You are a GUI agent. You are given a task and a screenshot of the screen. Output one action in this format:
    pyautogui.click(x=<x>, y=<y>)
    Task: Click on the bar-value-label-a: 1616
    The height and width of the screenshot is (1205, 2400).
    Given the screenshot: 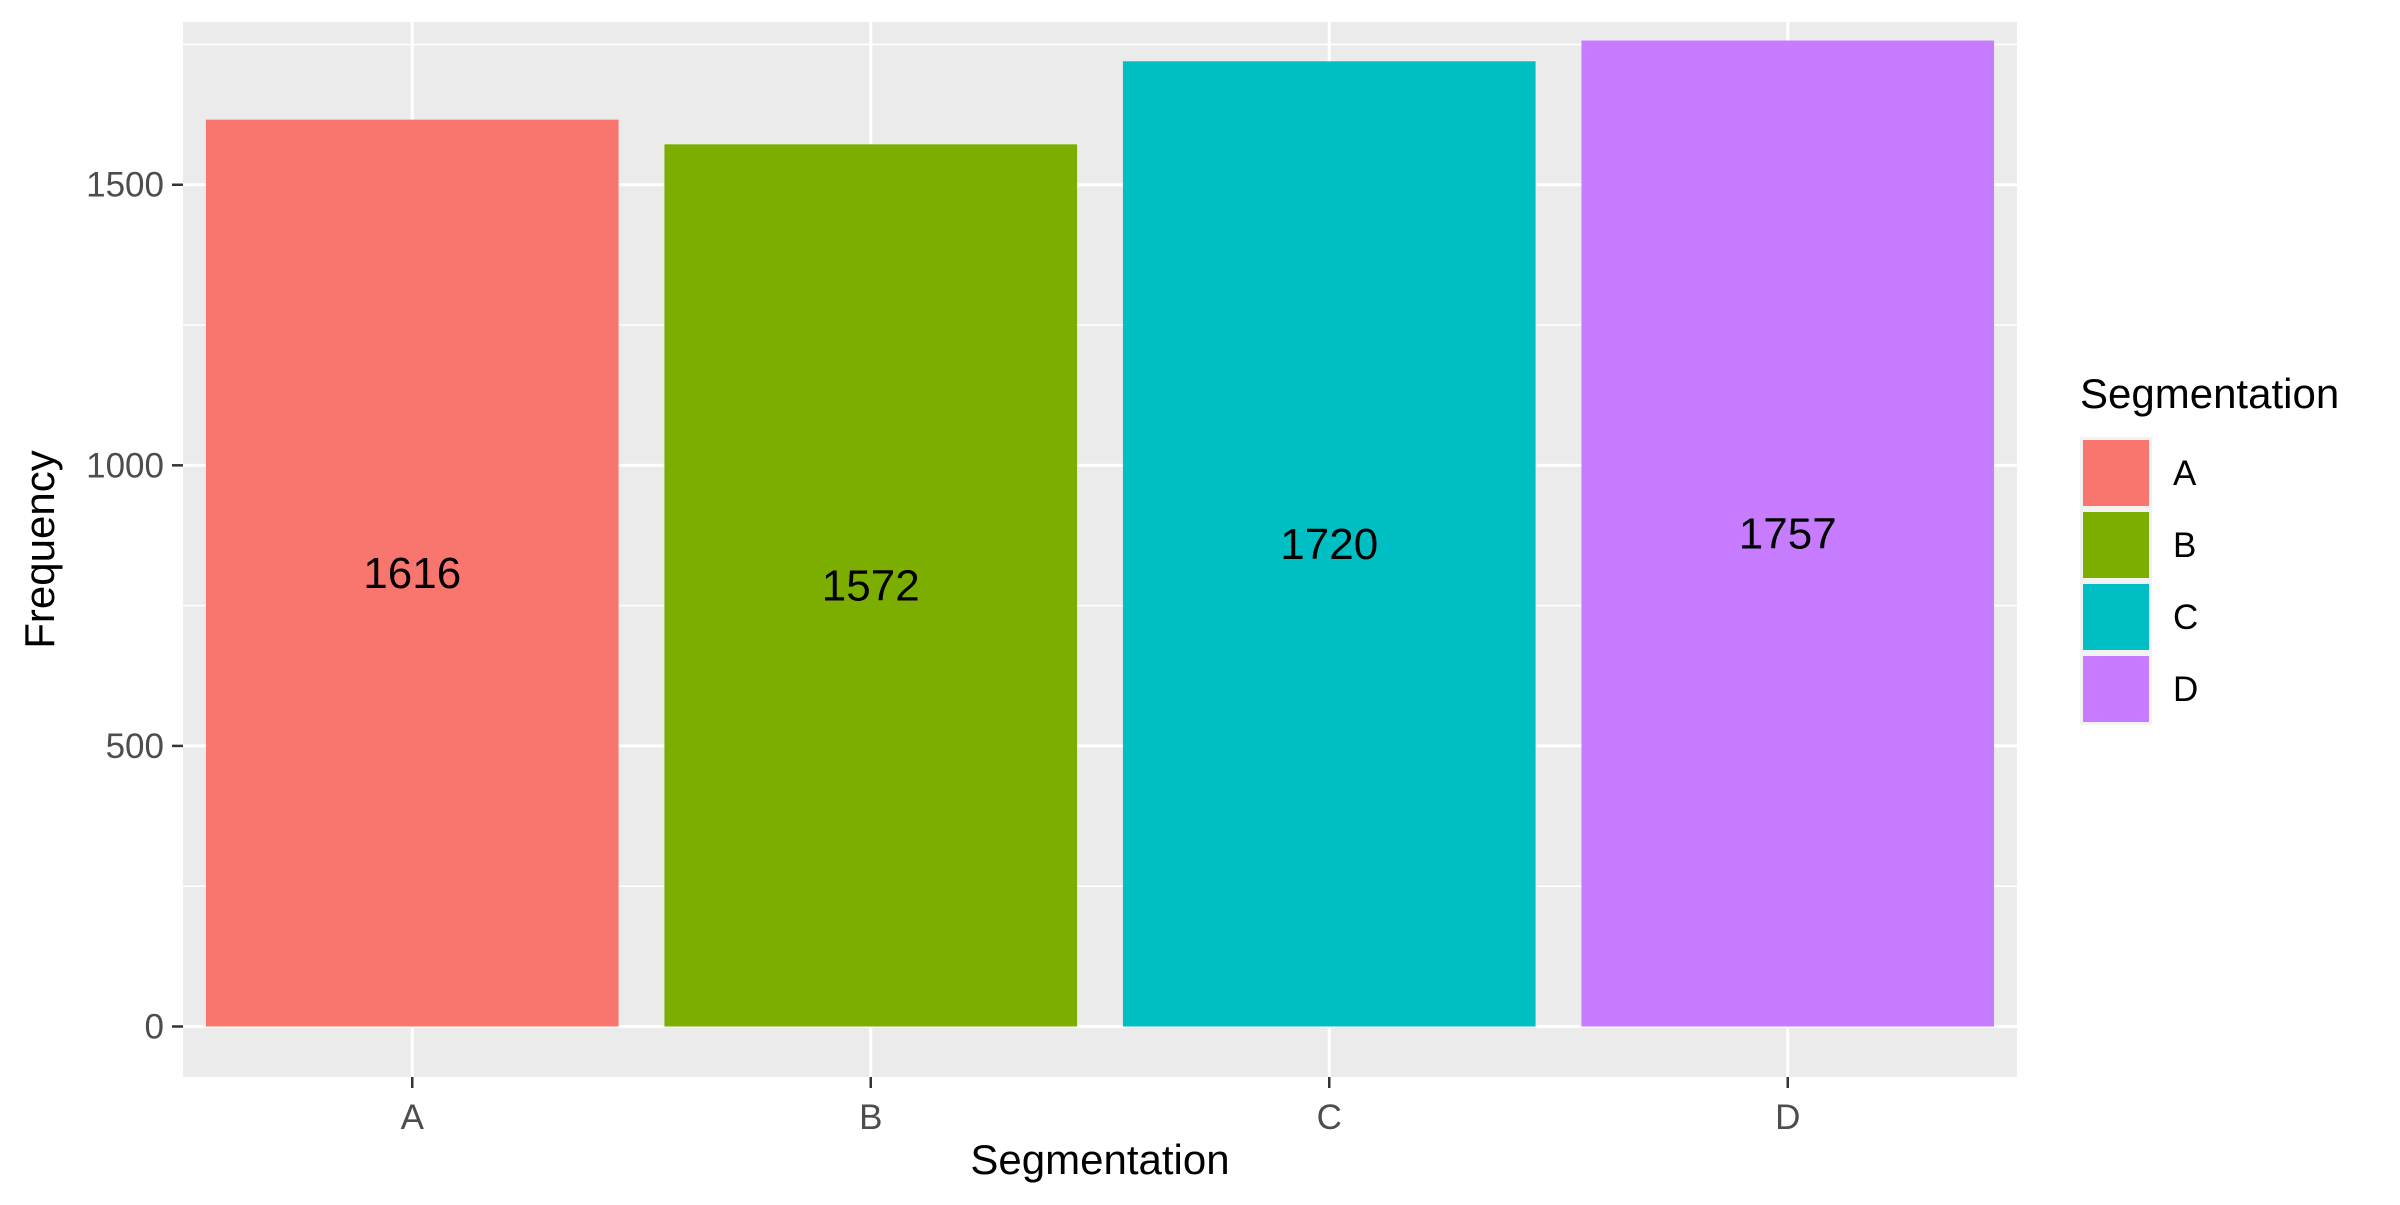 What is the action you would take?
    pyautogui.click(x=412, y=573)
    